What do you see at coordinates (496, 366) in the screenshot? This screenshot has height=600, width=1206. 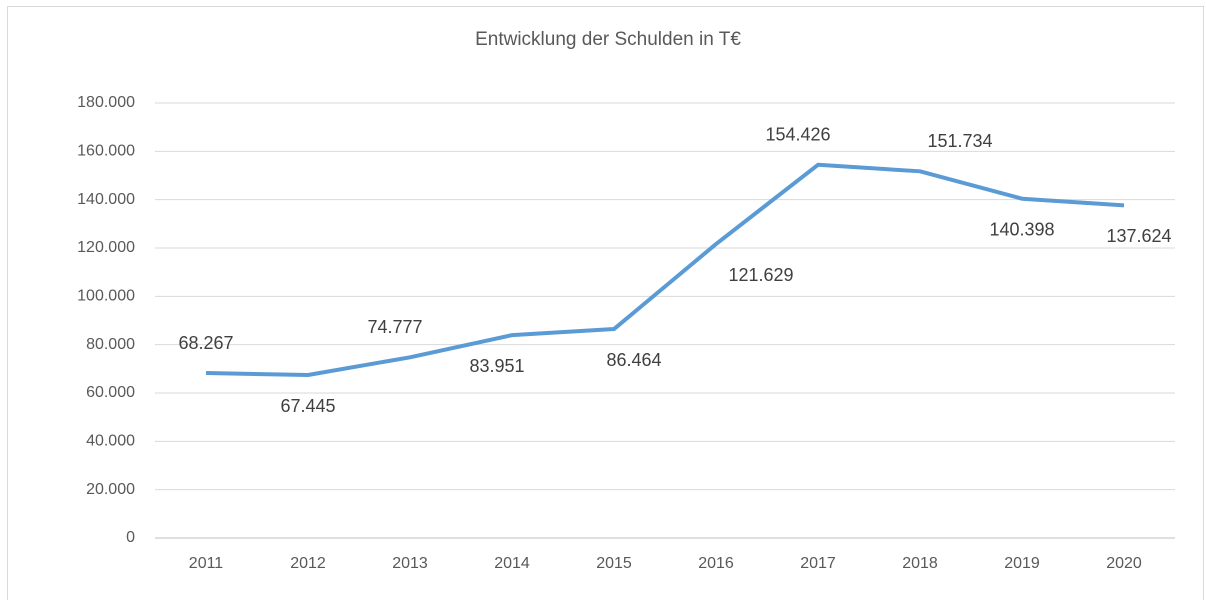 I see `data-label: 83.951` at bounding box center [496, 366].